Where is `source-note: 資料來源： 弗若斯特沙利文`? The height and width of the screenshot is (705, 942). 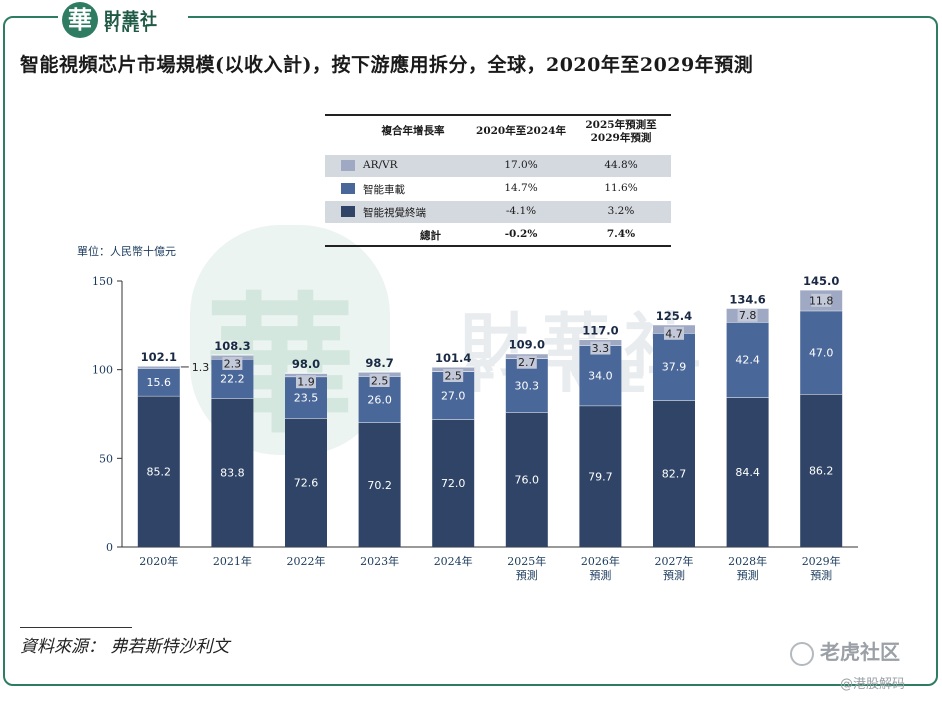 source-note: 資料來源： 弗若斯特沙利文 is located at coordinates (125, 647).